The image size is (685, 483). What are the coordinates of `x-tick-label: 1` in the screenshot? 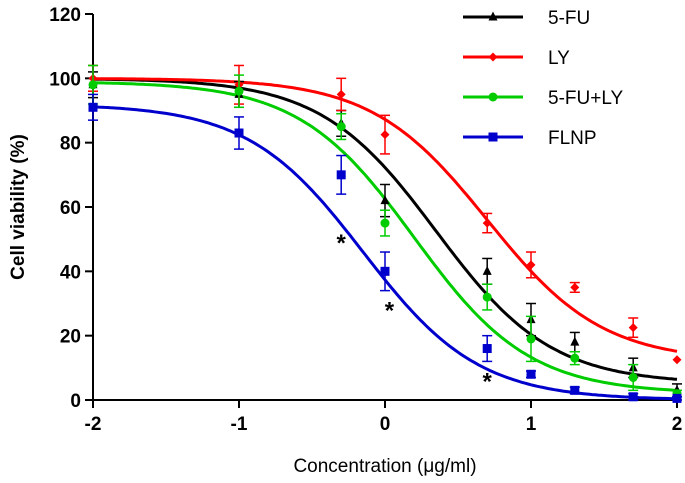 It's located at (531, 424).